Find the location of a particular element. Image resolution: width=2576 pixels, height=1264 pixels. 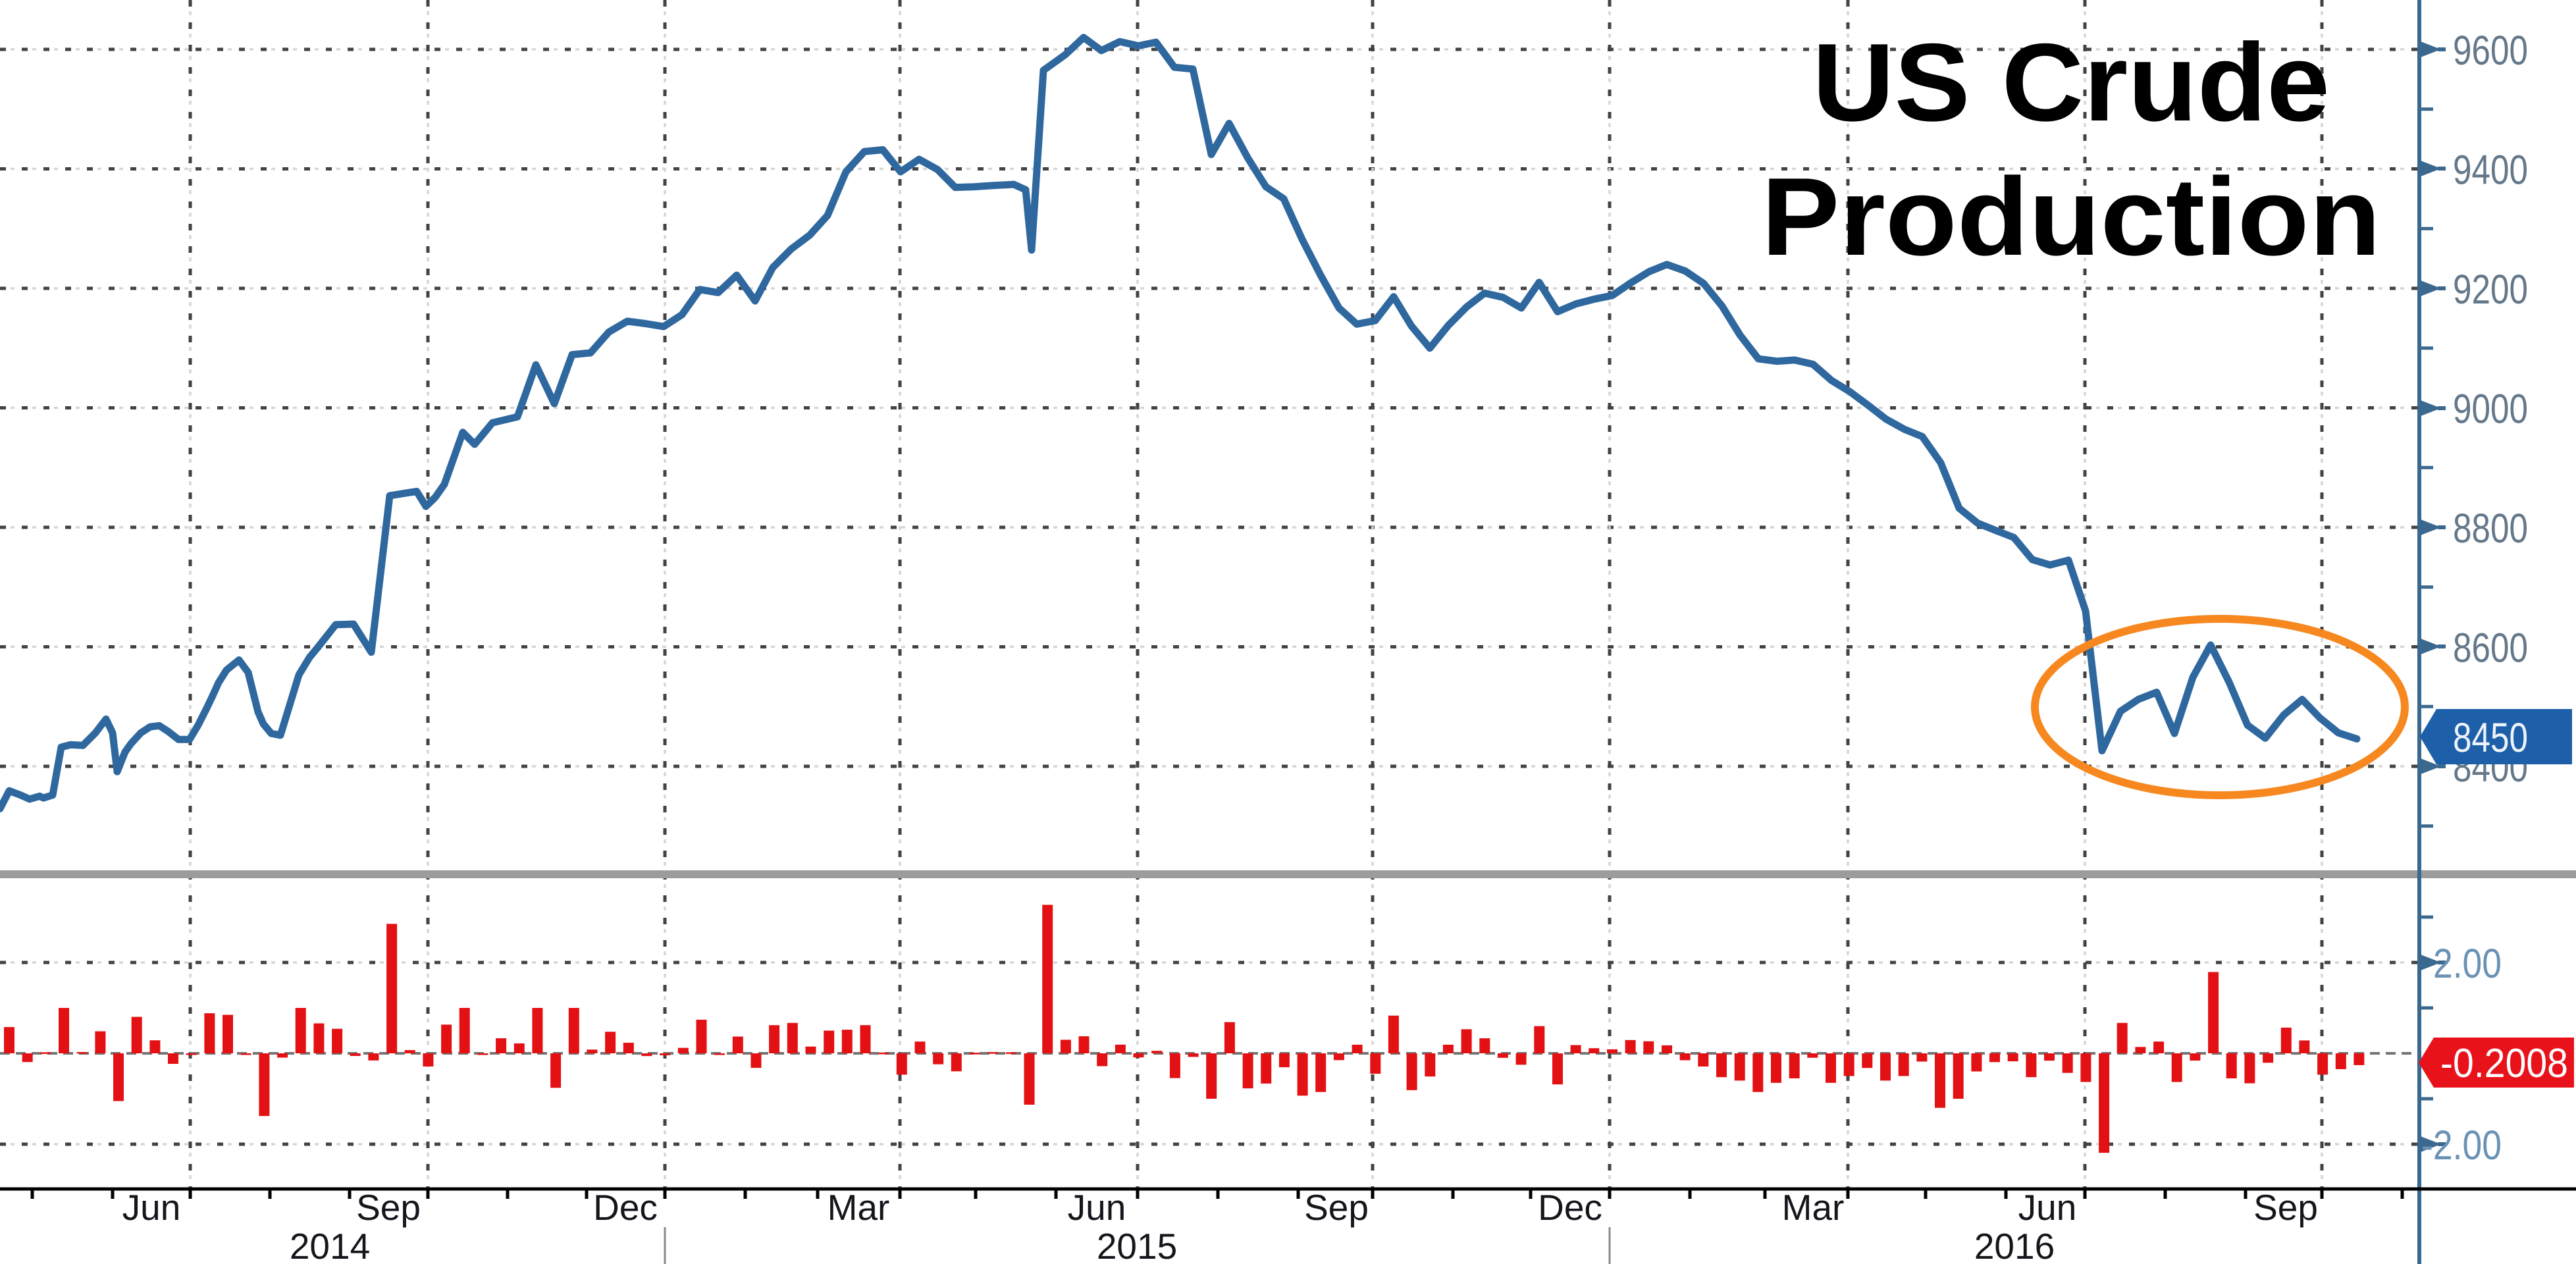

svg-text: 2015 is located at coordinates (1137, 1245).